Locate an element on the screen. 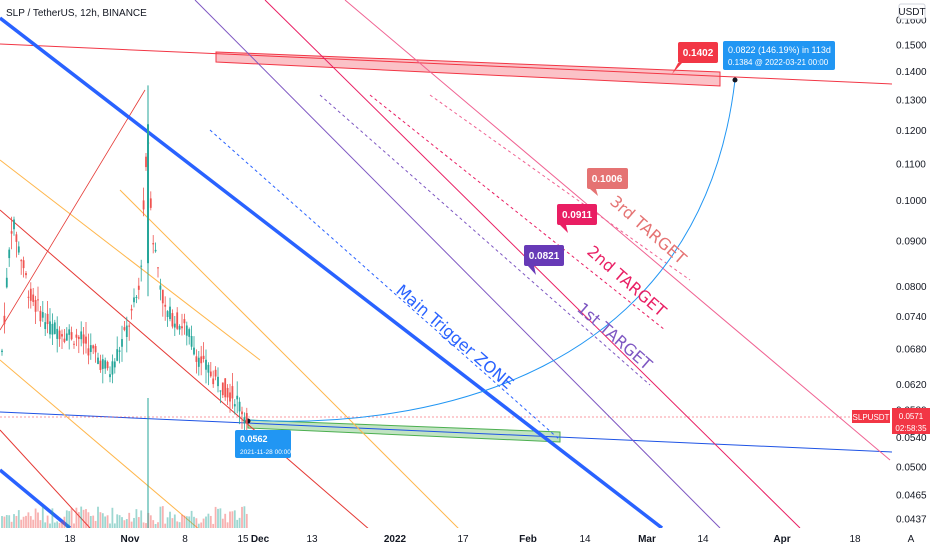 The width and height of the screenshot is (932, 550). price-tick-label: 0.1500 is located at coordinates (911, 45).